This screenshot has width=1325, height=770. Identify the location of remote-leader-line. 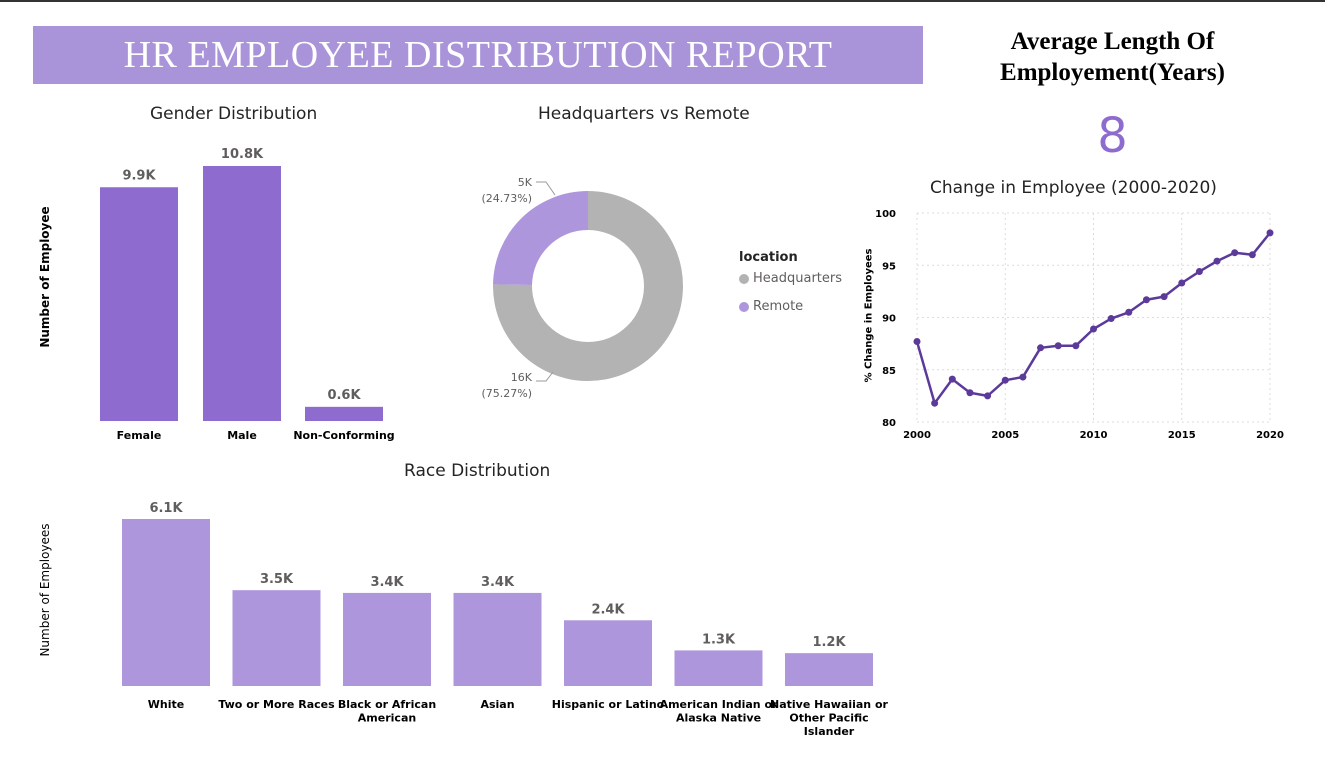
(546, 188).